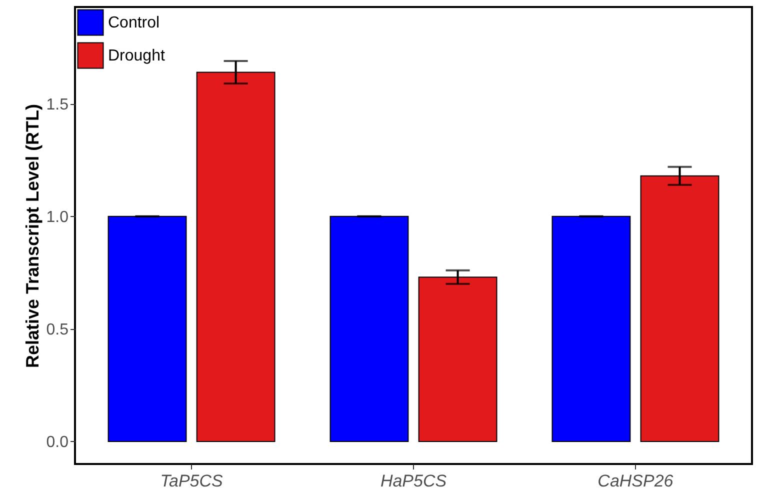 The height and width of the screenshot is (497, 763). What do you see at coordinates (57, 217) in the screenshot?
I see `y-tick-label: 1.0` at bounding box center [57, 217].